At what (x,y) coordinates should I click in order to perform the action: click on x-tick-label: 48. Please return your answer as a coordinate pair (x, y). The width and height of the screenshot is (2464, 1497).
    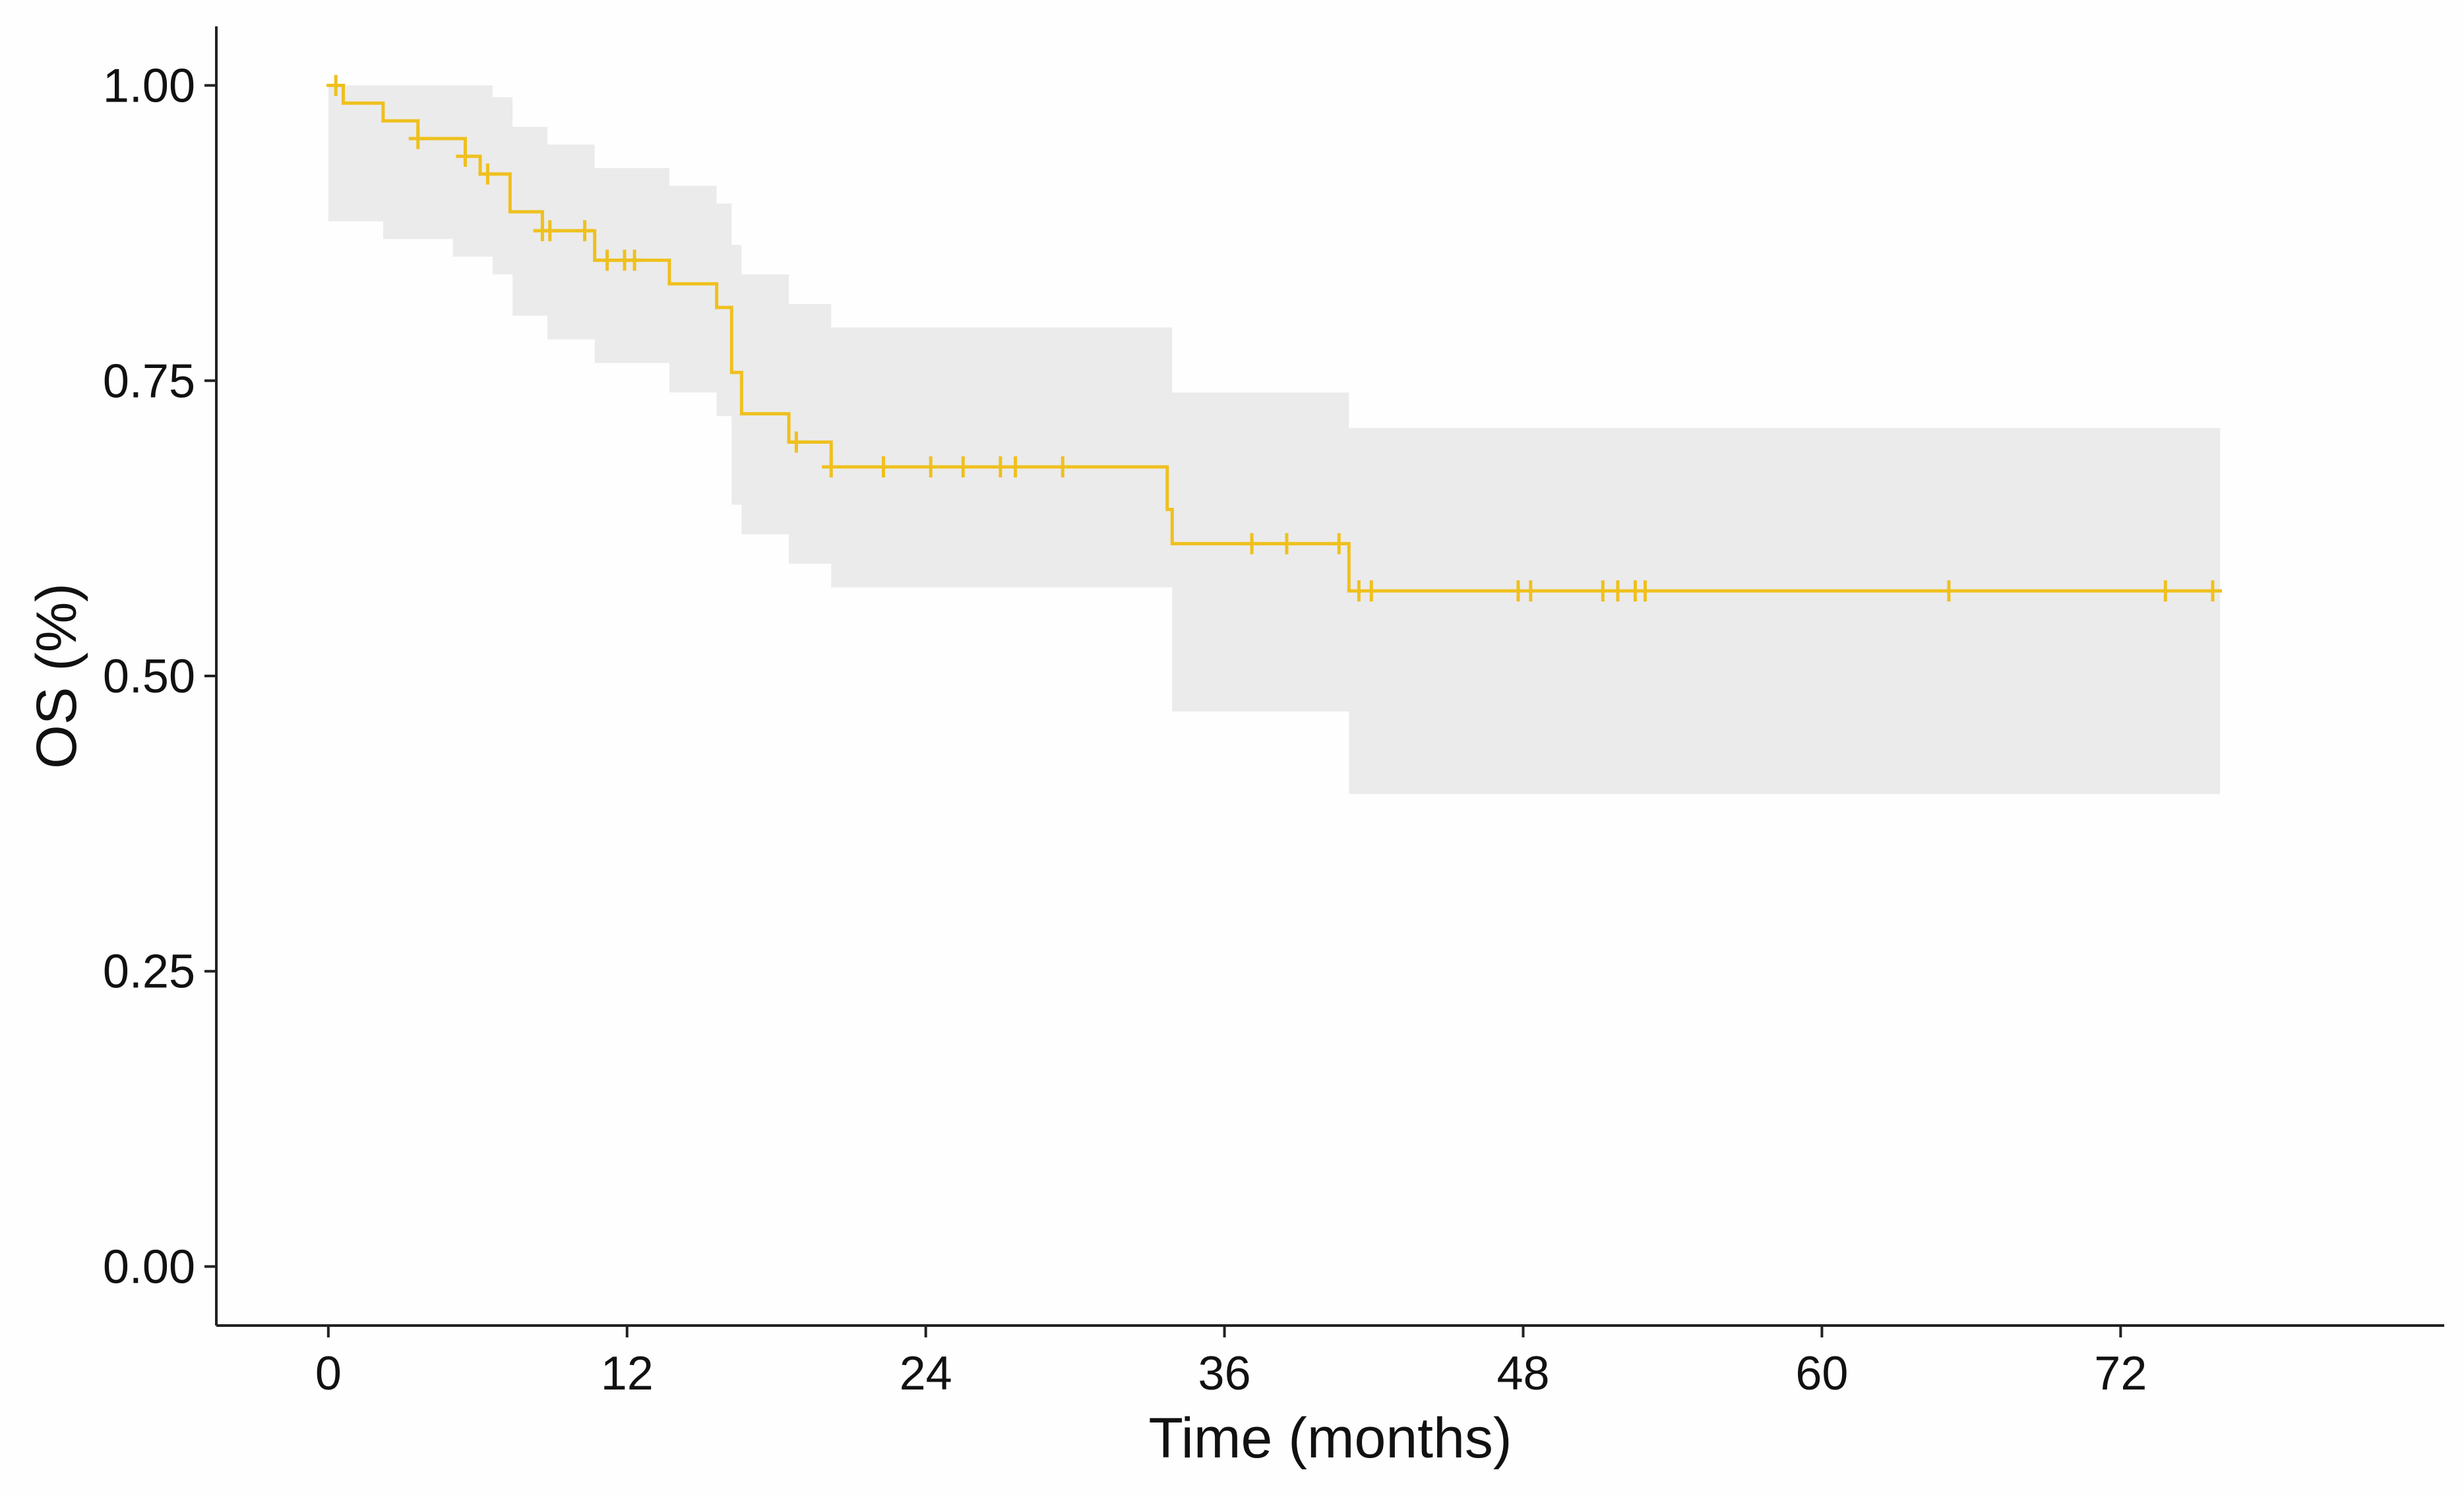
    Looking at the image, I should click on (1522, 1373).